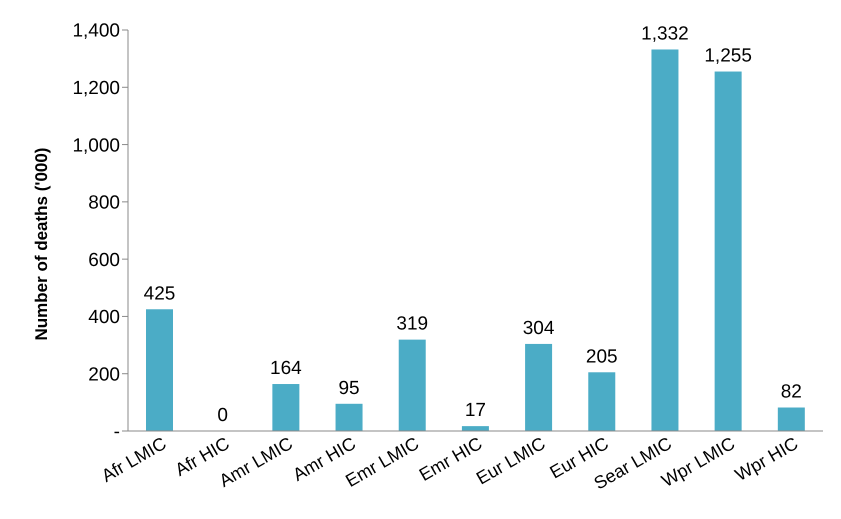 This screenshot has height=519, width=841. I want to click on y-axis-title: Number of deaths ('000), so click(42, 244).